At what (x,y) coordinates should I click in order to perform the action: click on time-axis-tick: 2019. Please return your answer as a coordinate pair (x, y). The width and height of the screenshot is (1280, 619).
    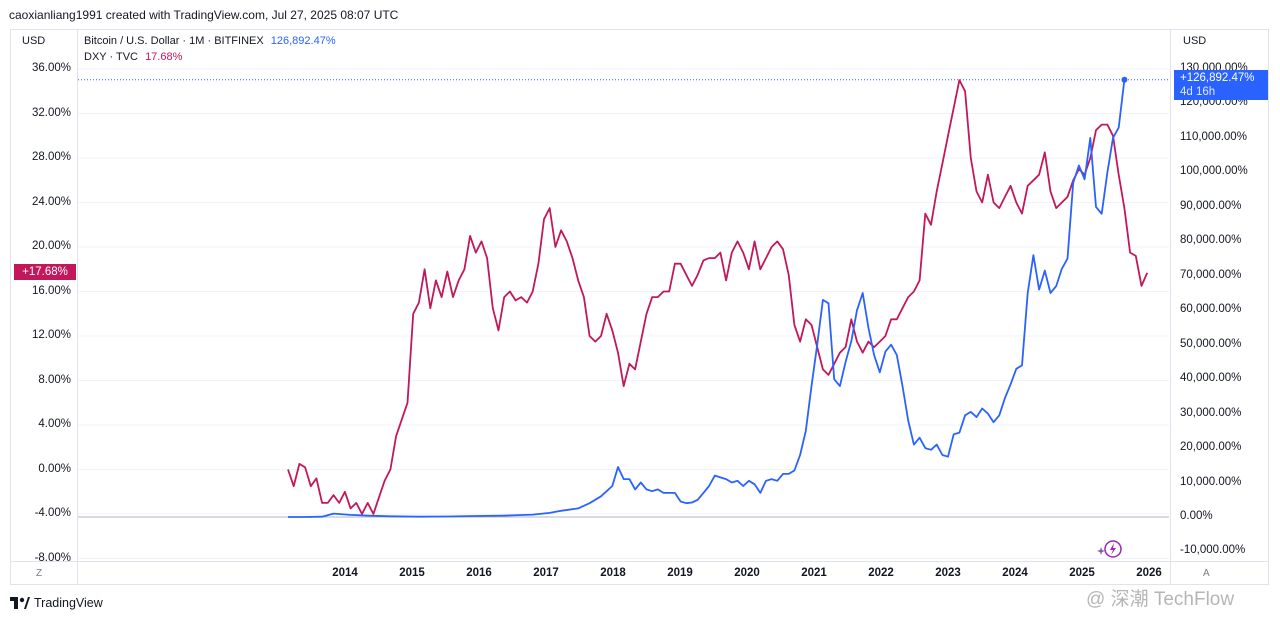
    Looking at the image, I should click on (680, 573).